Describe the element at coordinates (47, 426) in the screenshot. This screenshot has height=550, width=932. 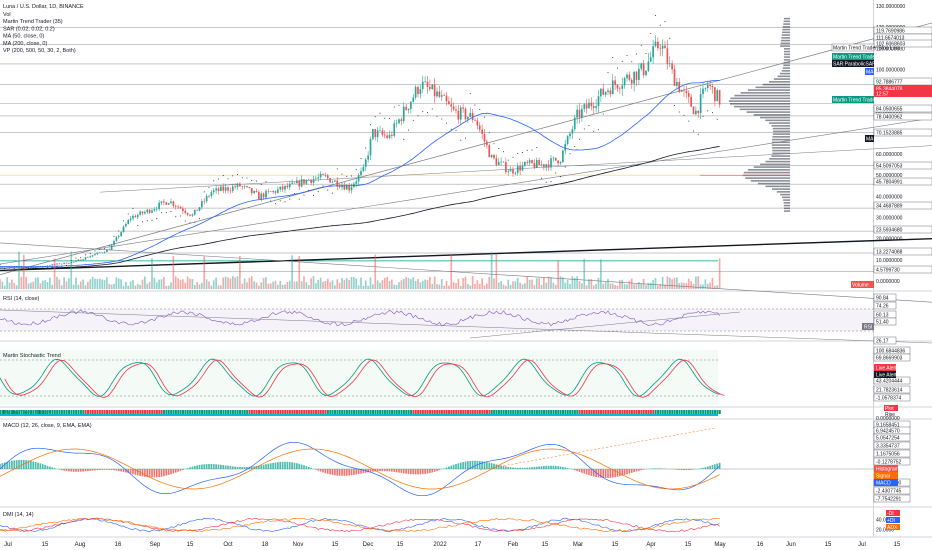
I see `macd-title: MACD (12, 26, close, 9, EMA, EMA)` at that location.